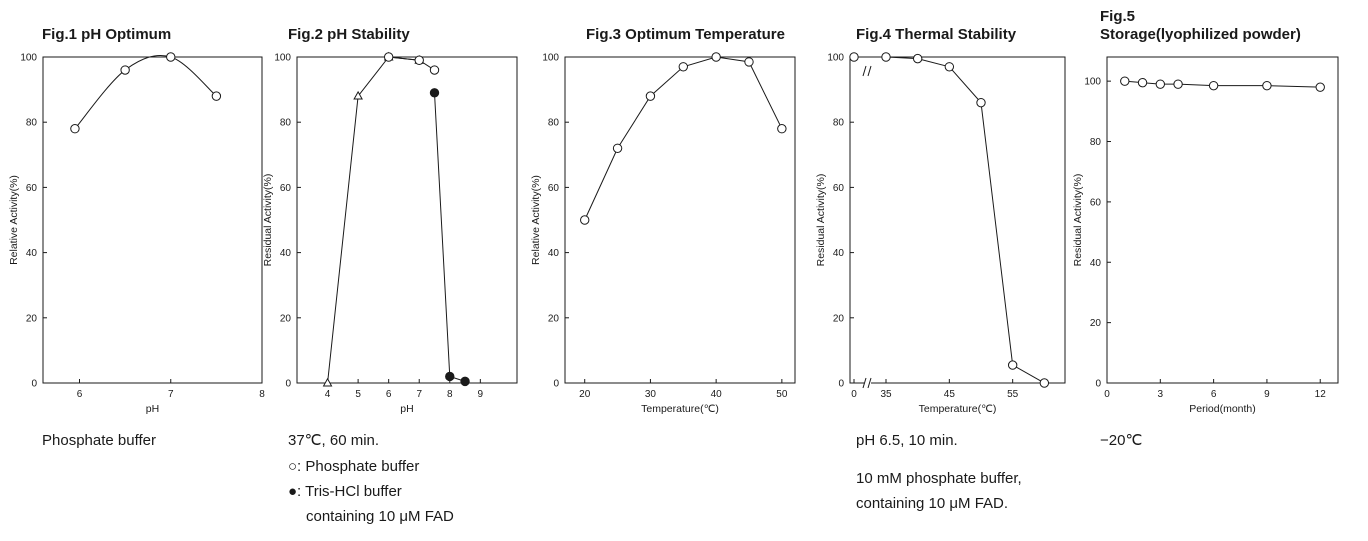 The width and height of the screenshot is (1368, 541). Describe the element at coordinates (1214, 394) in the screenshot. I see `fig5-xtick-label: 6` at that location.